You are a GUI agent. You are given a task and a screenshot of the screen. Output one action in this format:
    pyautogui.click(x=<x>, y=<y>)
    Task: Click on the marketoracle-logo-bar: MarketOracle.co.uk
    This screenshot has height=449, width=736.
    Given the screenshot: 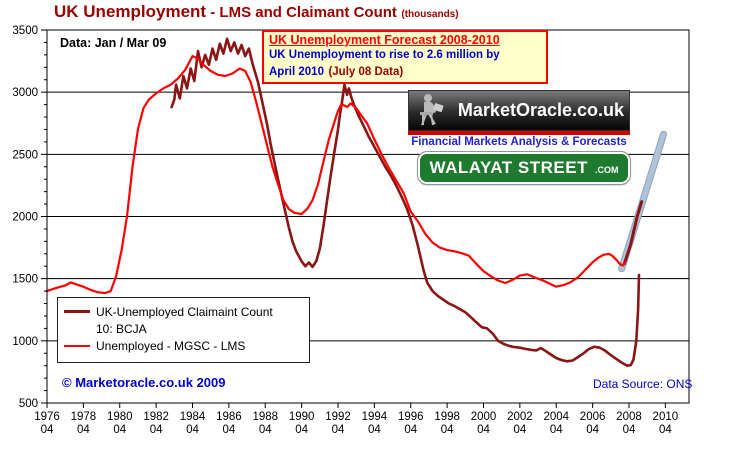 What is the action you would take?
    pyautogui.click(x=519, y=110)
    